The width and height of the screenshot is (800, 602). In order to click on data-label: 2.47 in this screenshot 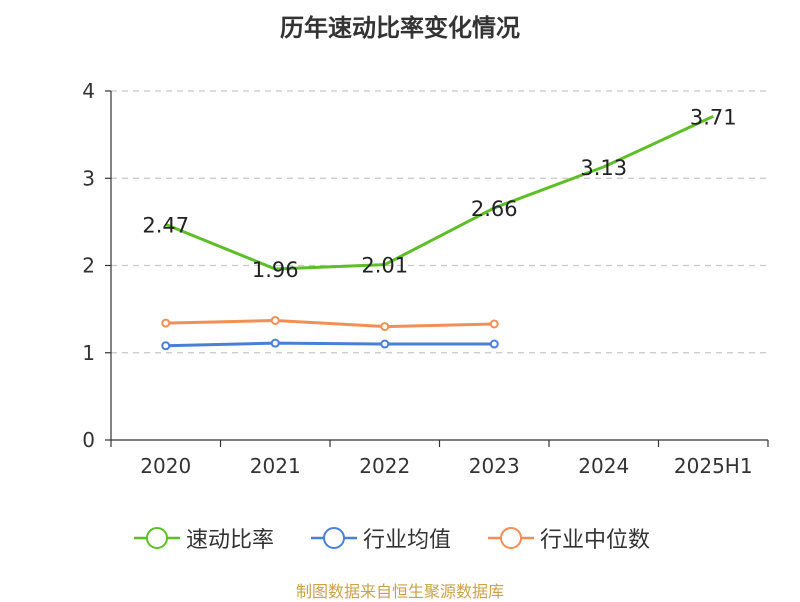, I will do `click(165, 225)`.